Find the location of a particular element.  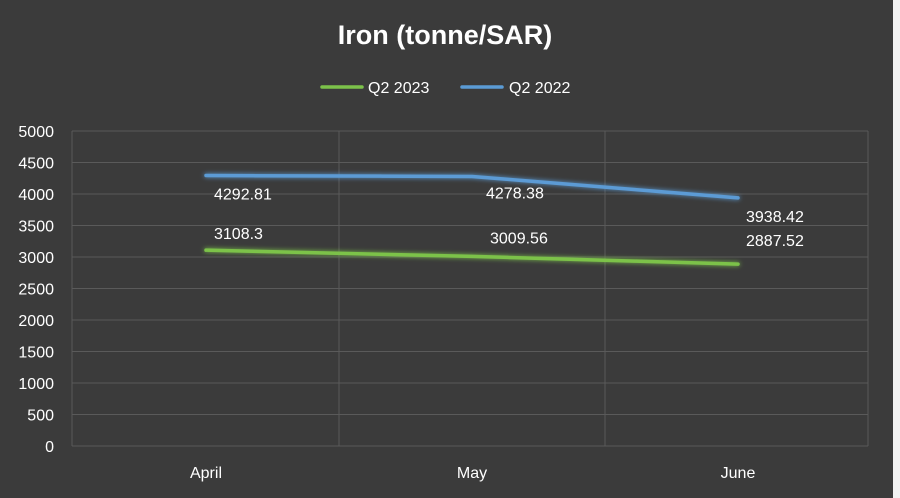

x-tick-label-june: June is located at coordinates (738, 473).